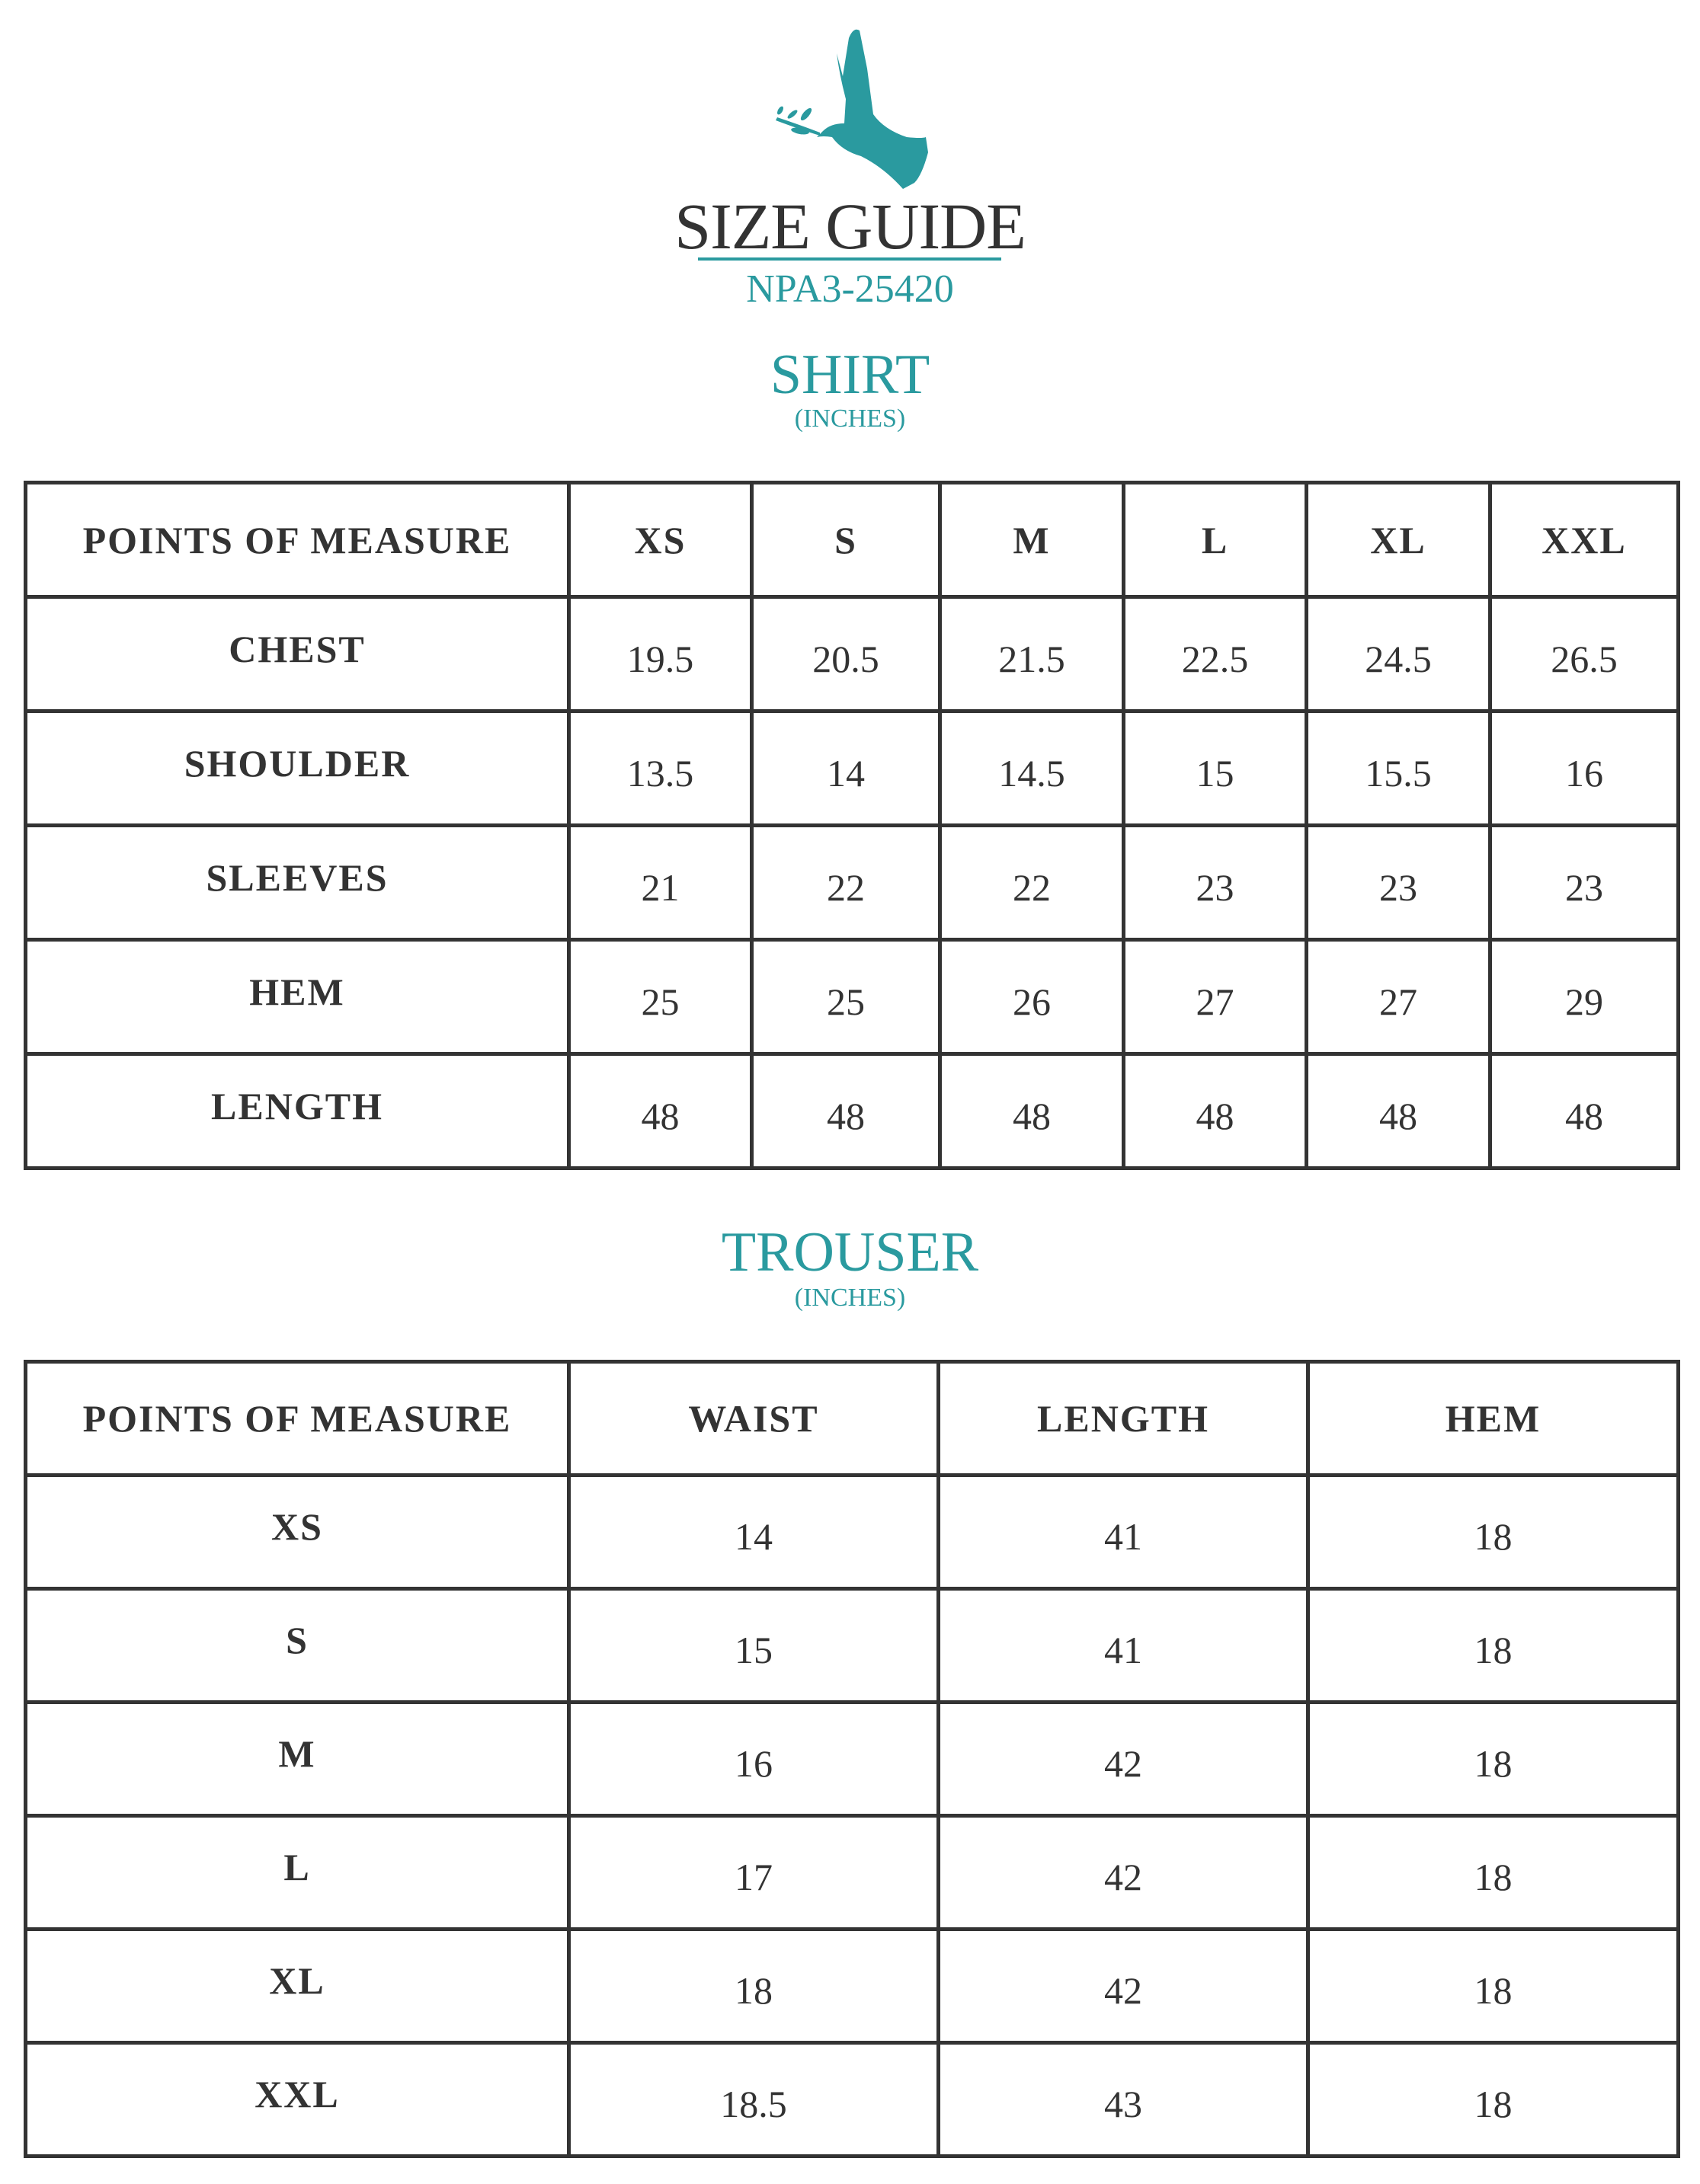 This screenshot has height=2184, width=1700. What do you see at coordinates (846, 540) in the screenshot?
I see `column-header: S` at bounding box center [846, 540].